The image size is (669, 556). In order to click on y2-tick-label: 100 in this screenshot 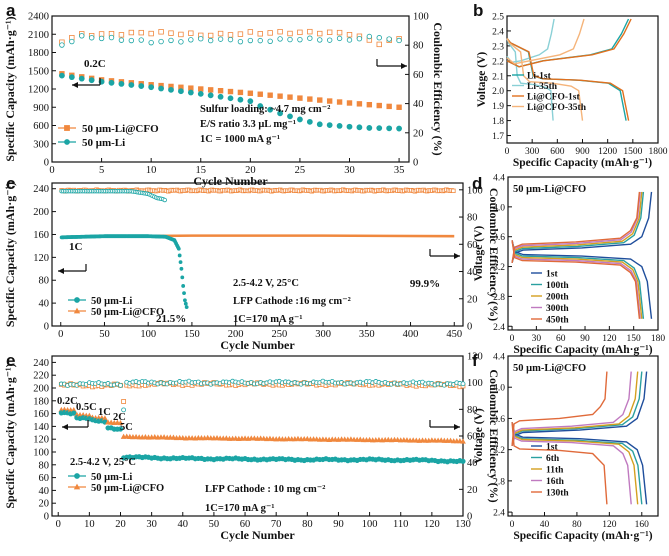, I will do `click(475, 190)`.